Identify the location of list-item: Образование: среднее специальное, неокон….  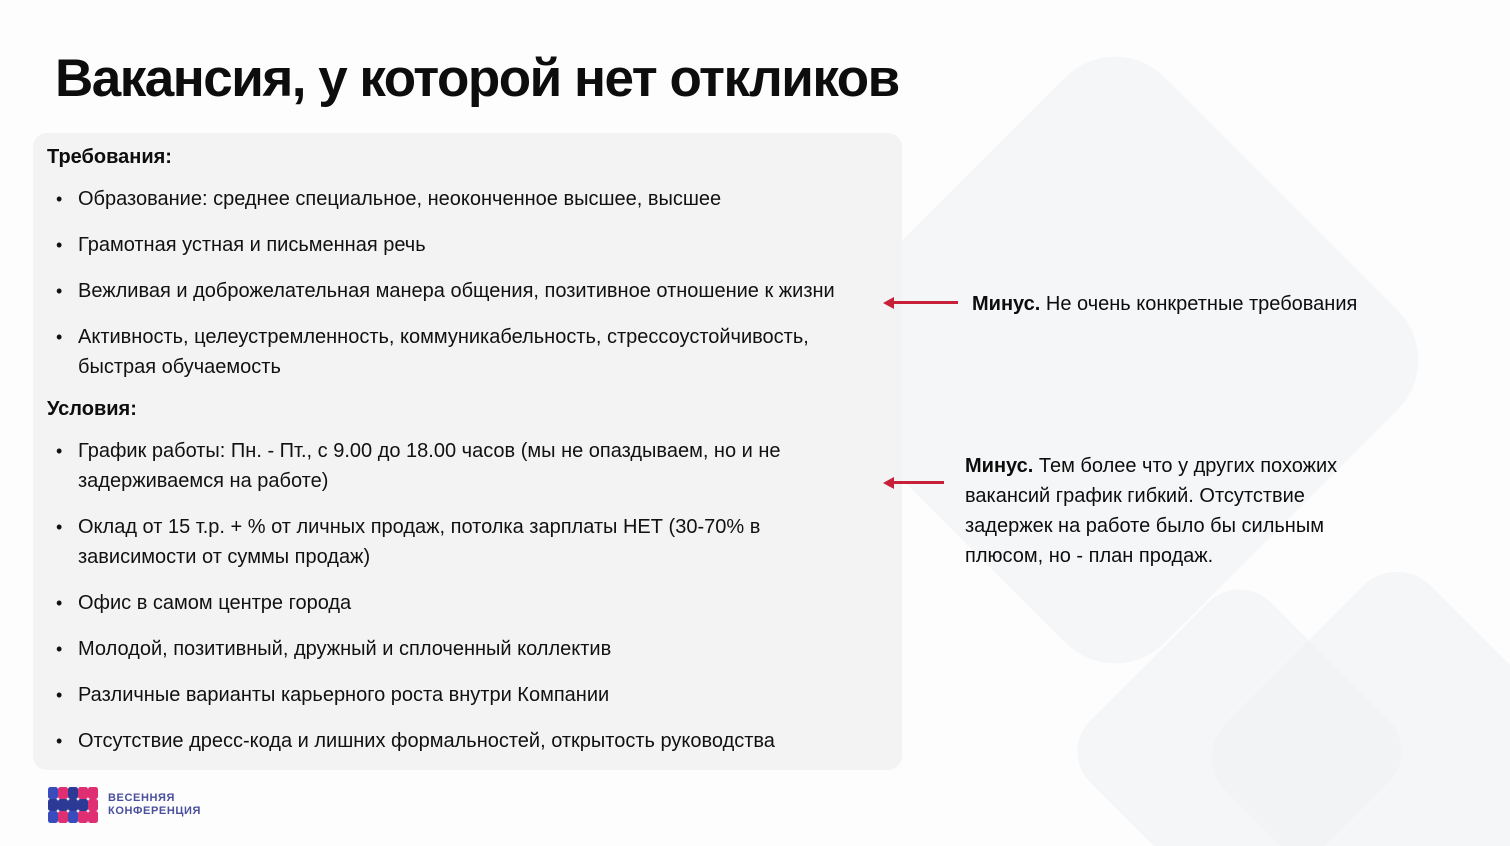
(462, 199).